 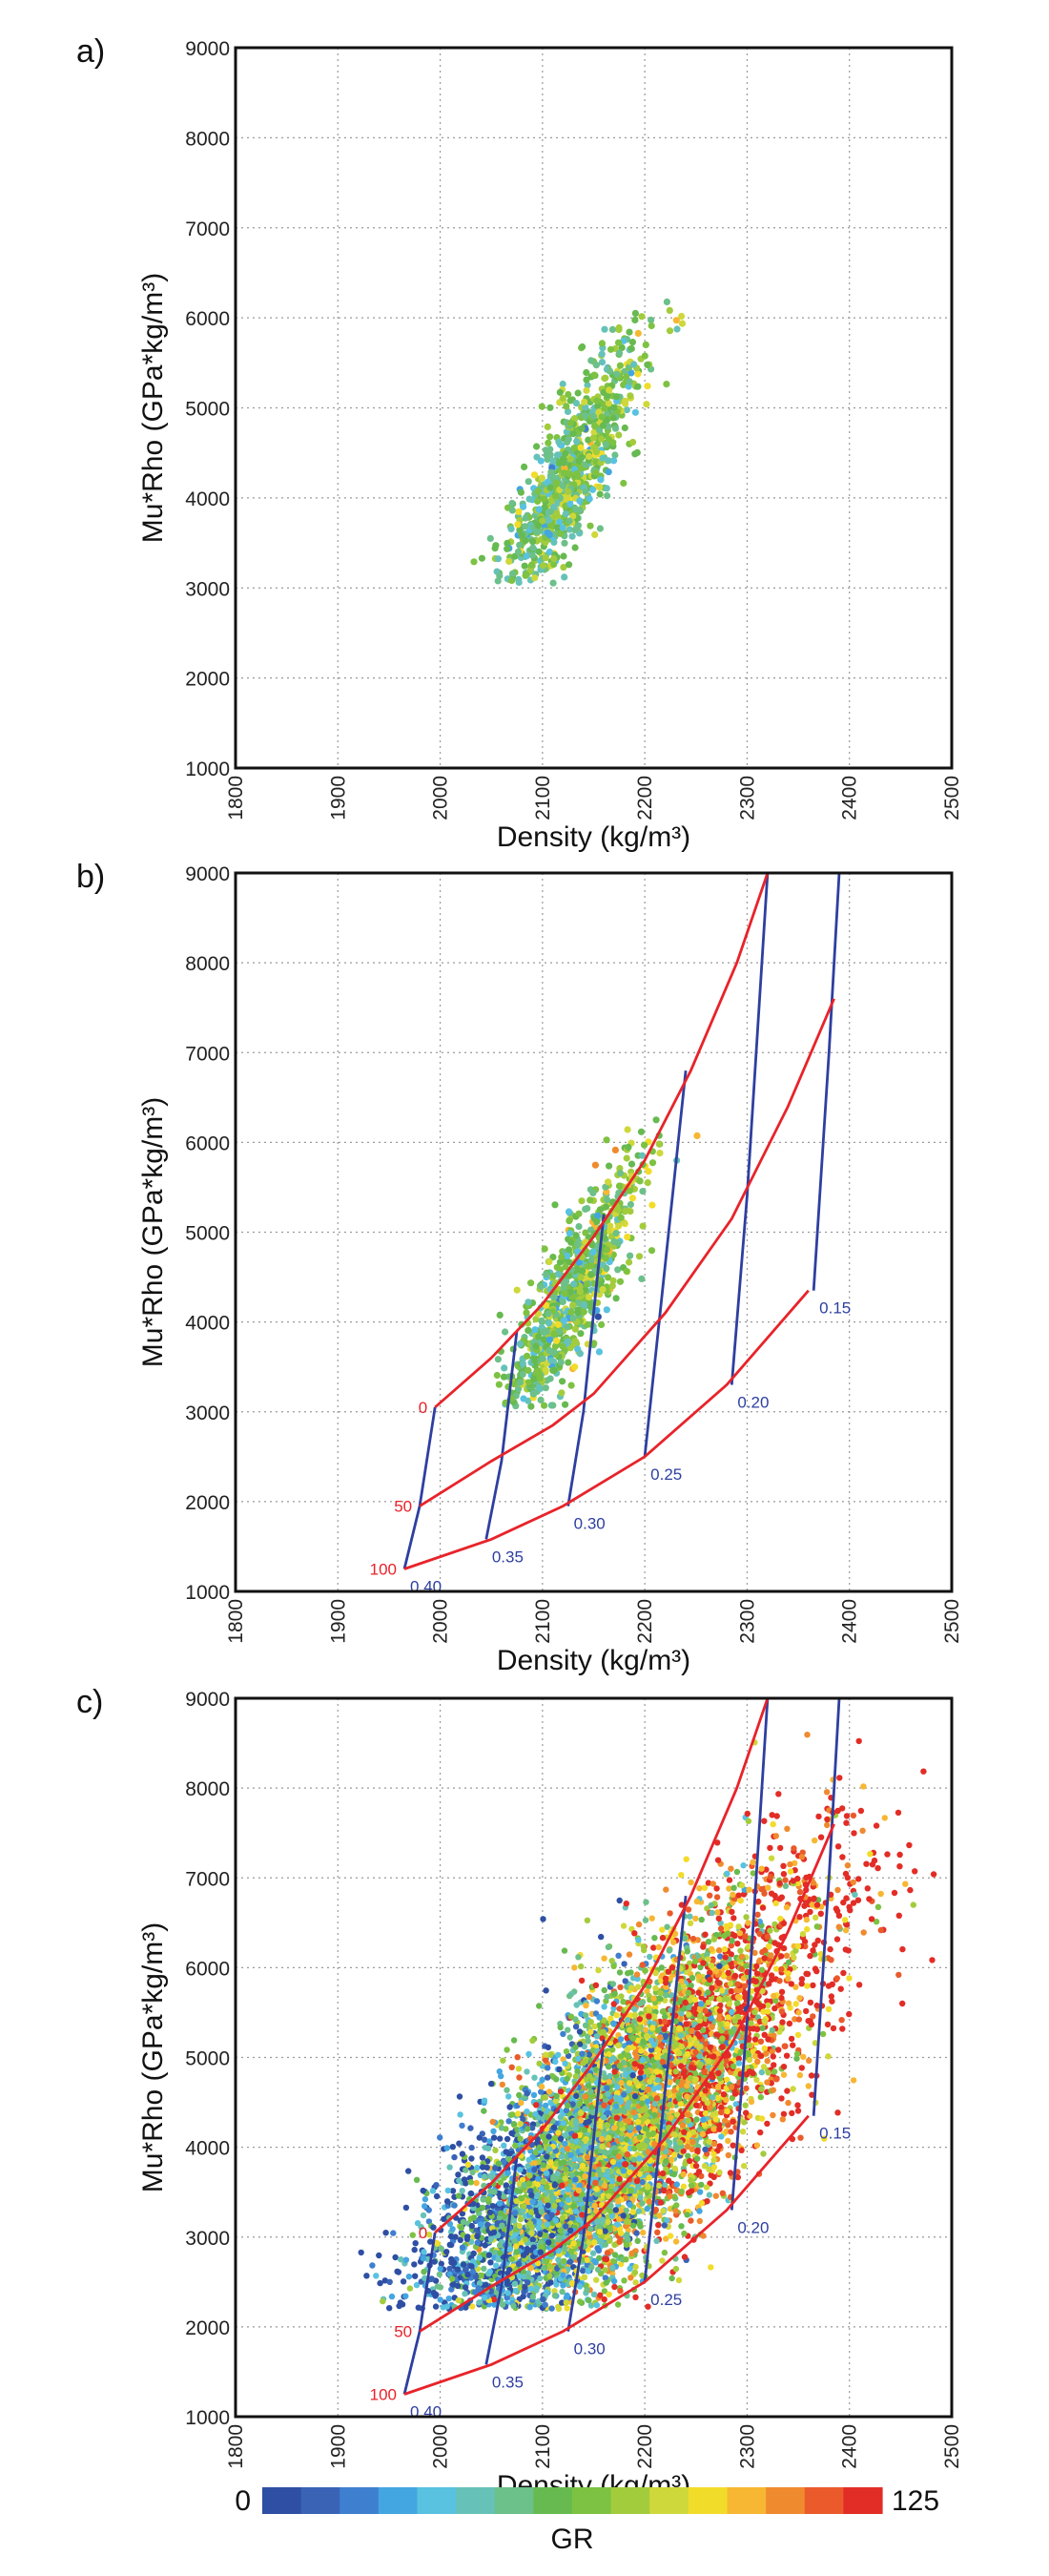 I want to click on x-tick-label: 2400, so click(x=850, y=798).